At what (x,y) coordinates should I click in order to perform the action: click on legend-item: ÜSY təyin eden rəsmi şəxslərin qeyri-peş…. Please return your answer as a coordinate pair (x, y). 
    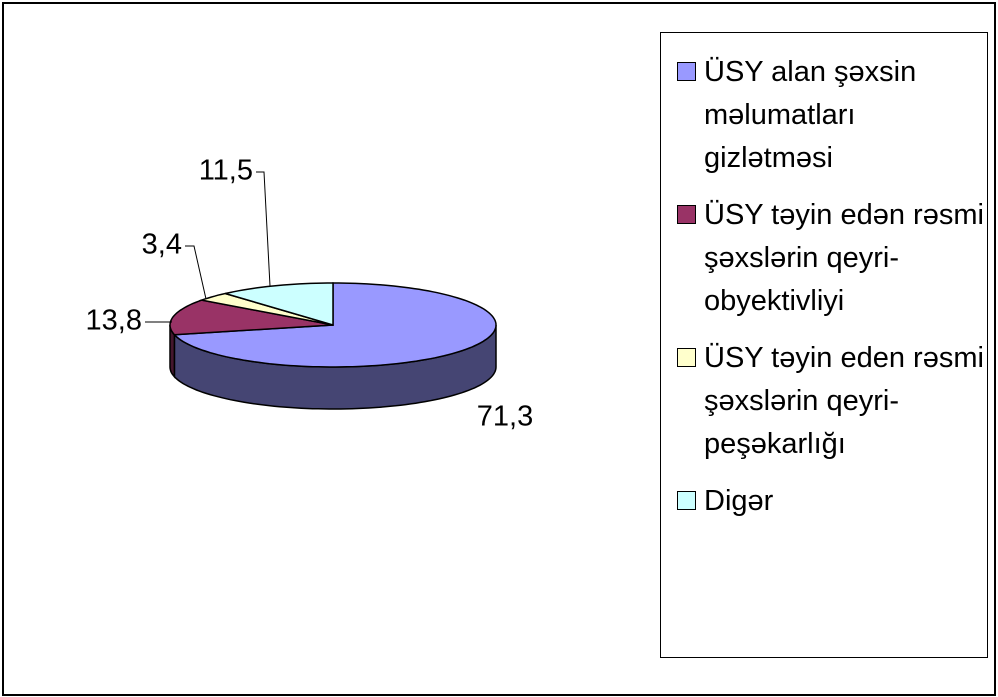
    Looking at the image, I should click on (832, 401).